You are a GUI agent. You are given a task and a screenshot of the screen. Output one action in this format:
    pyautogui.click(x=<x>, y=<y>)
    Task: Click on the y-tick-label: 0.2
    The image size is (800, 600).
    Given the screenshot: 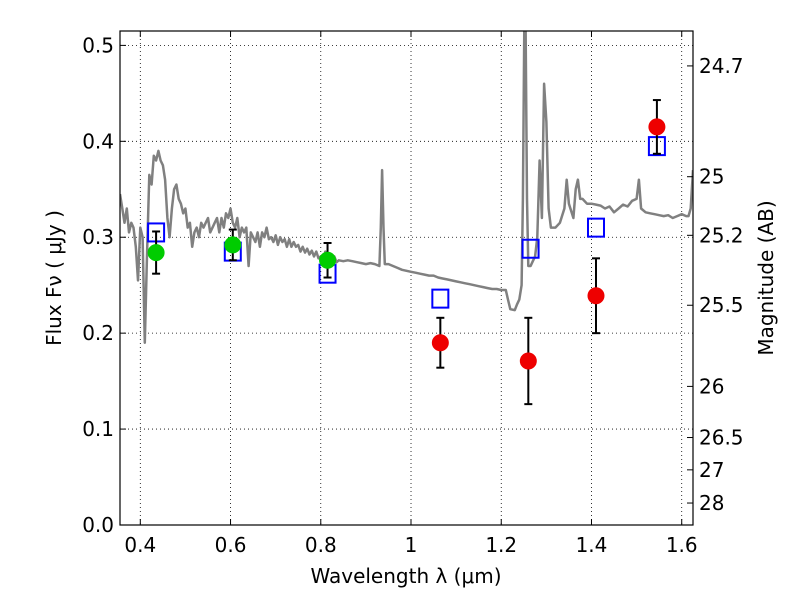 What is the action you would take?
    pyautogui.click(x=98, y=333)
    